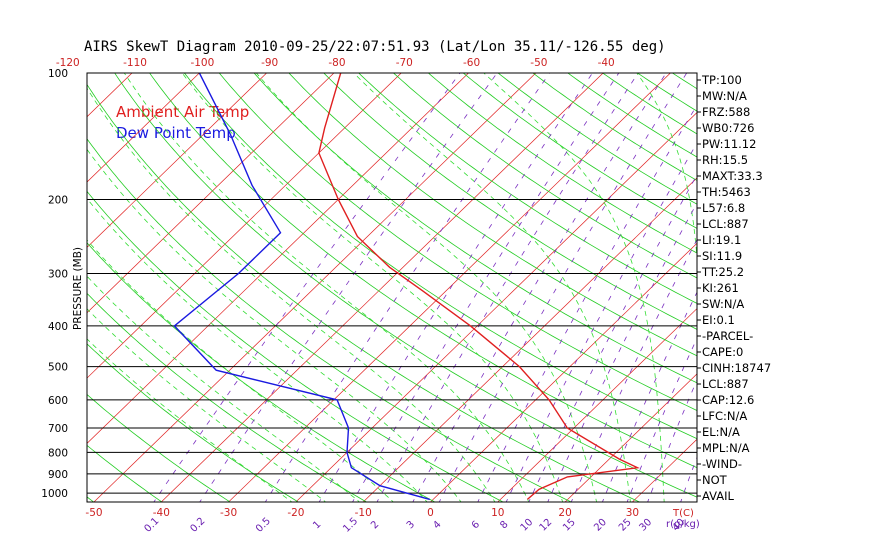 The width and height of the screenshot is (870, 560). Describe the element at coordinates (718, 496) in the screenshot. I see `index-label: AVAIL` at that location.